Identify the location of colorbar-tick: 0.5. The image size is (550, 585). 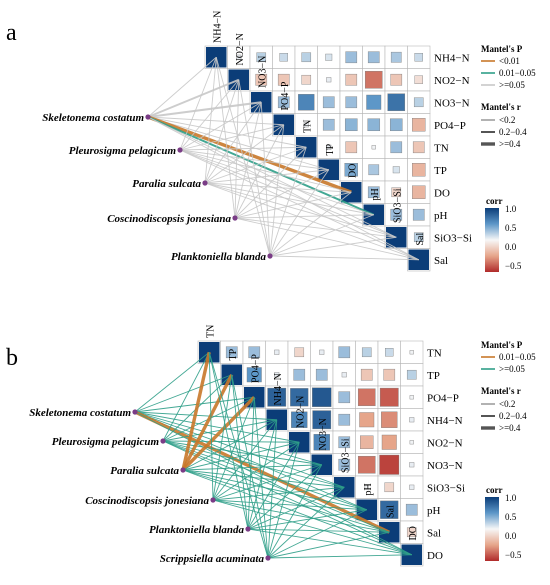
(511, 517).